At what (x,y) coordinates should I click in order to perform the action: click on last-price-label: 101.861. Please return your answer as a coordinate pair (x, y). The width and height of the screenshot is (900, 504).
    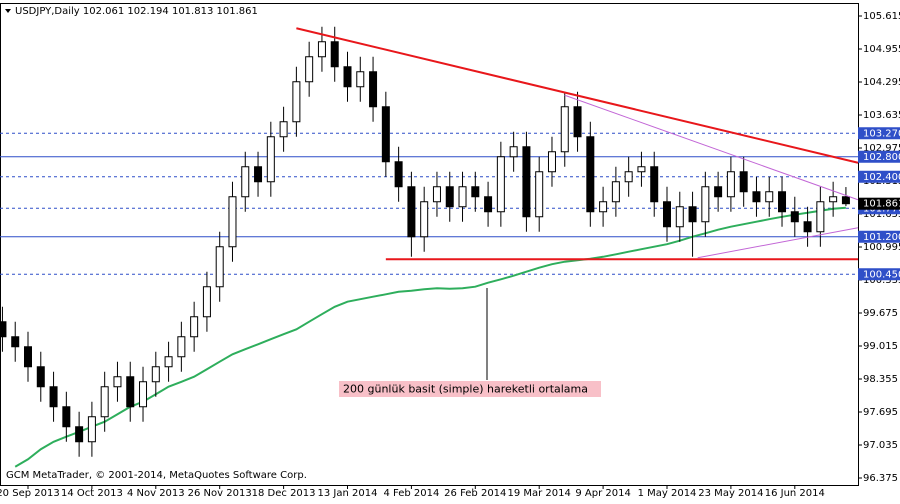
    Looking at the image, I should click on (881, 204).